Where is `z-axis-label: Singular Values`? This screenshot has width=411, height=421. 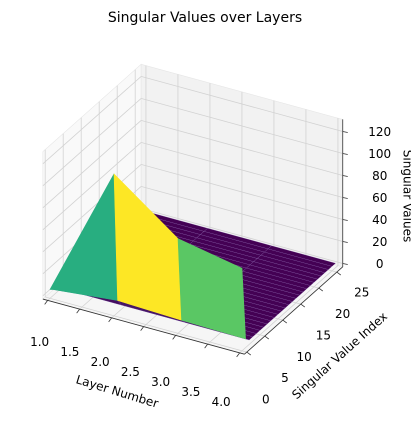
z-axis-label: Singular Values is located at coordinates (406, 196).